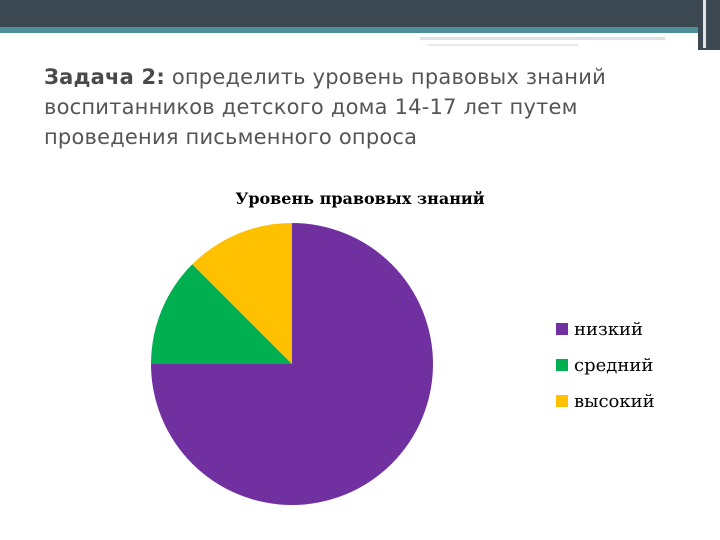  What do you see at coordinates (614, 401) in the screenshot?
I see `legend-label: высокий` at bounding box center [614, 401].